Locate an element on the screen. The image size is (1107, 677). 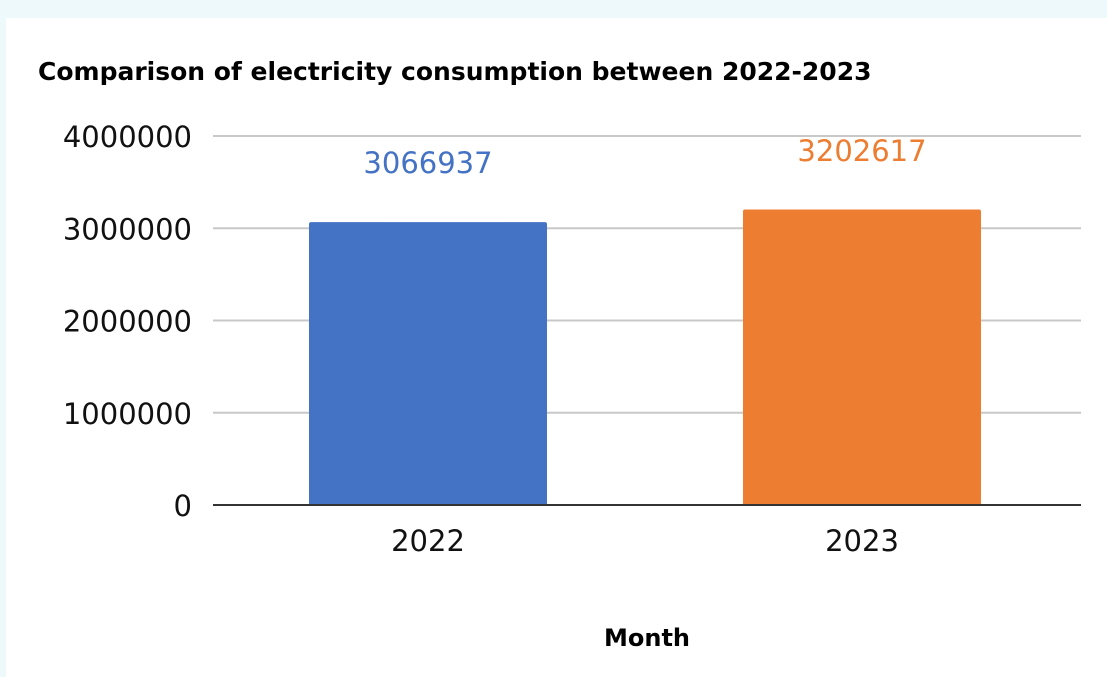
y-tick-label: 4000000 is located at coordinates (127, 137).